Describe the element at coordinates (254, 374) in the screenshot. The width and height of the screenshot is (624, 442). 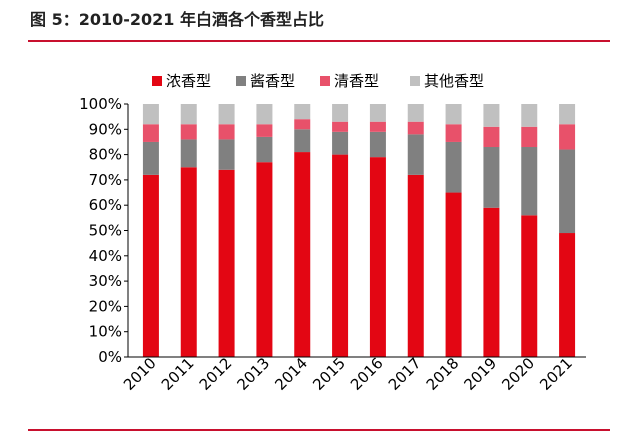
I see `x-tick-label: 2013` at that location.